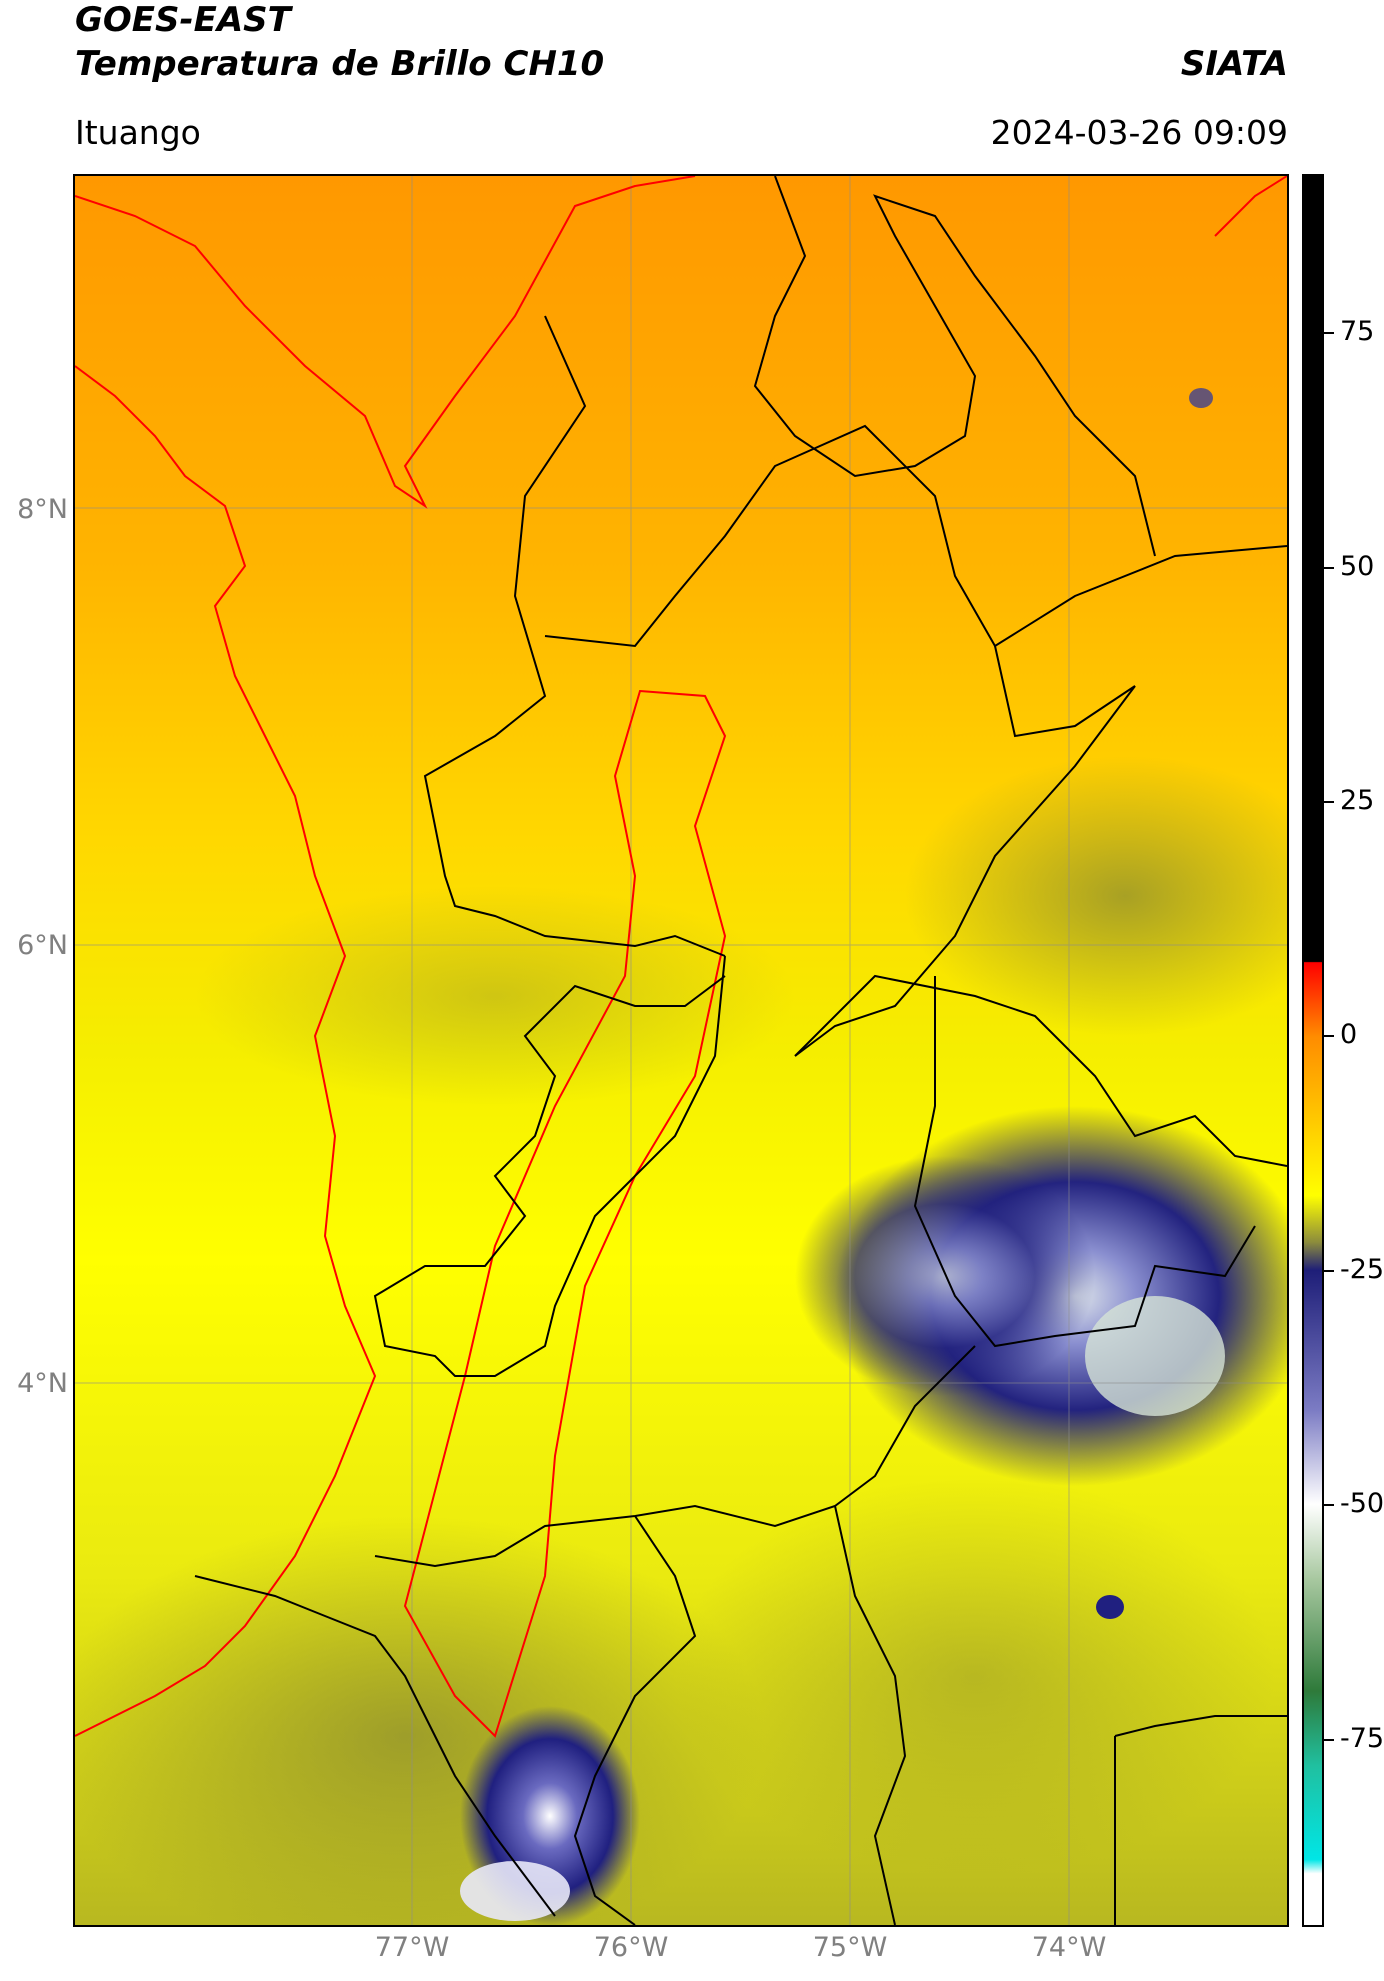 Image resolution: width=1384 pixels, height=1981 pixels. I want to click on lon-label-77w: 77°W, so click(412, 1947).